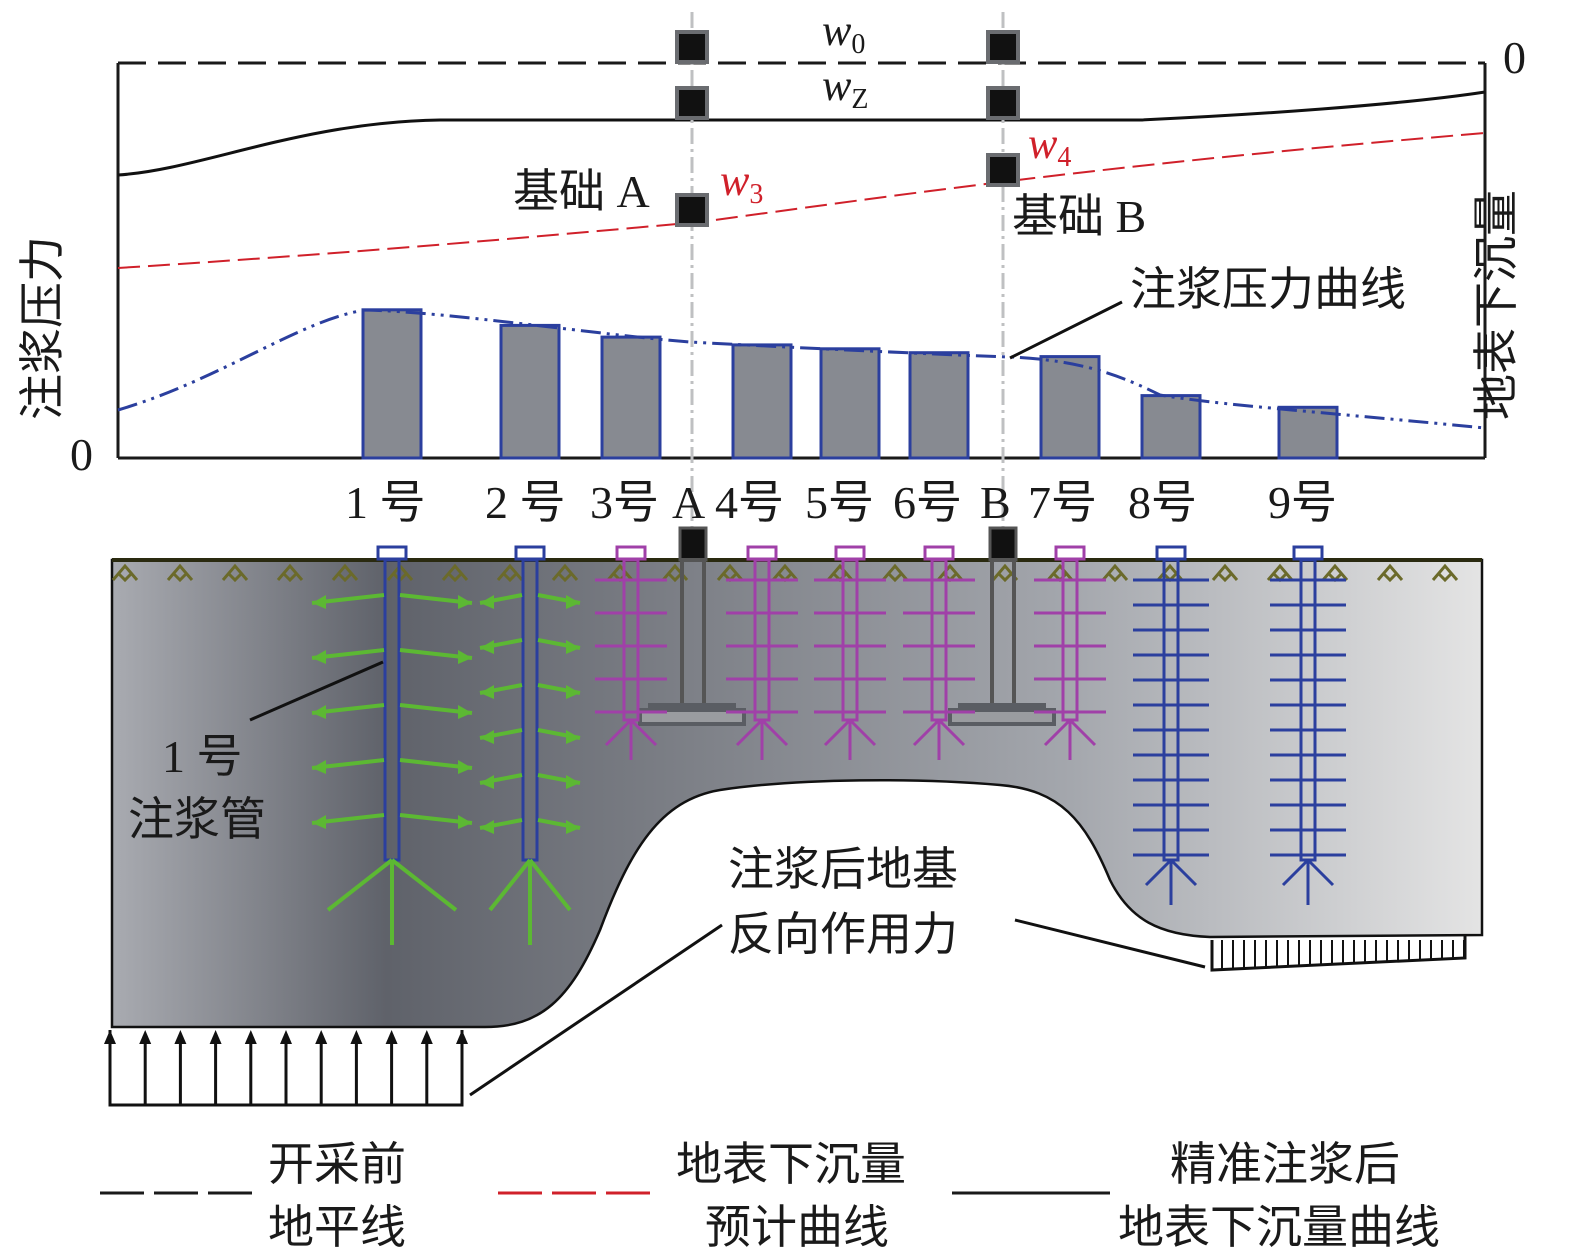 The height and width of the screenshot is (1259, 1575). Describe the element at coordinates (581, 191) in the screenshot. I see `foundation-a-label: 基础 A` at that location.